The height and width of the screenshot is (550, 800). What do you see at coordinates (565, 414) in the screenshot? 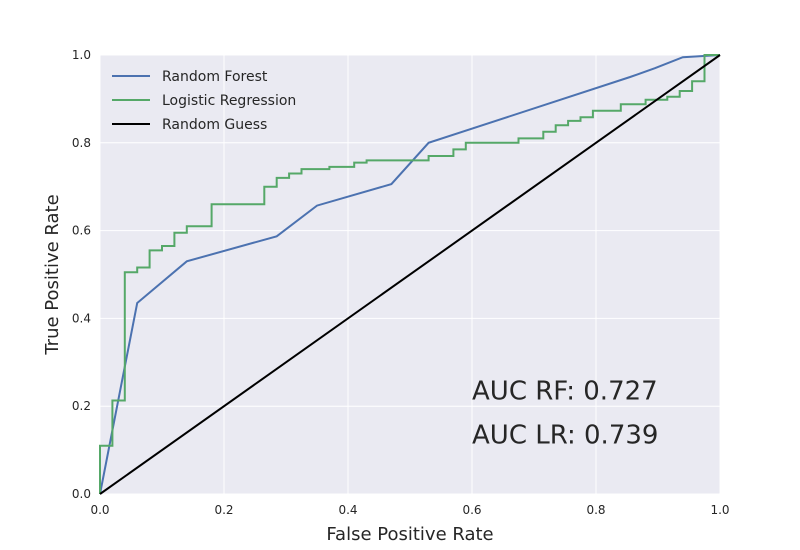
I see `auc-annotations: AUC RF: 0.727 AUC LR: 0.739` at bounding box center [565, 414].